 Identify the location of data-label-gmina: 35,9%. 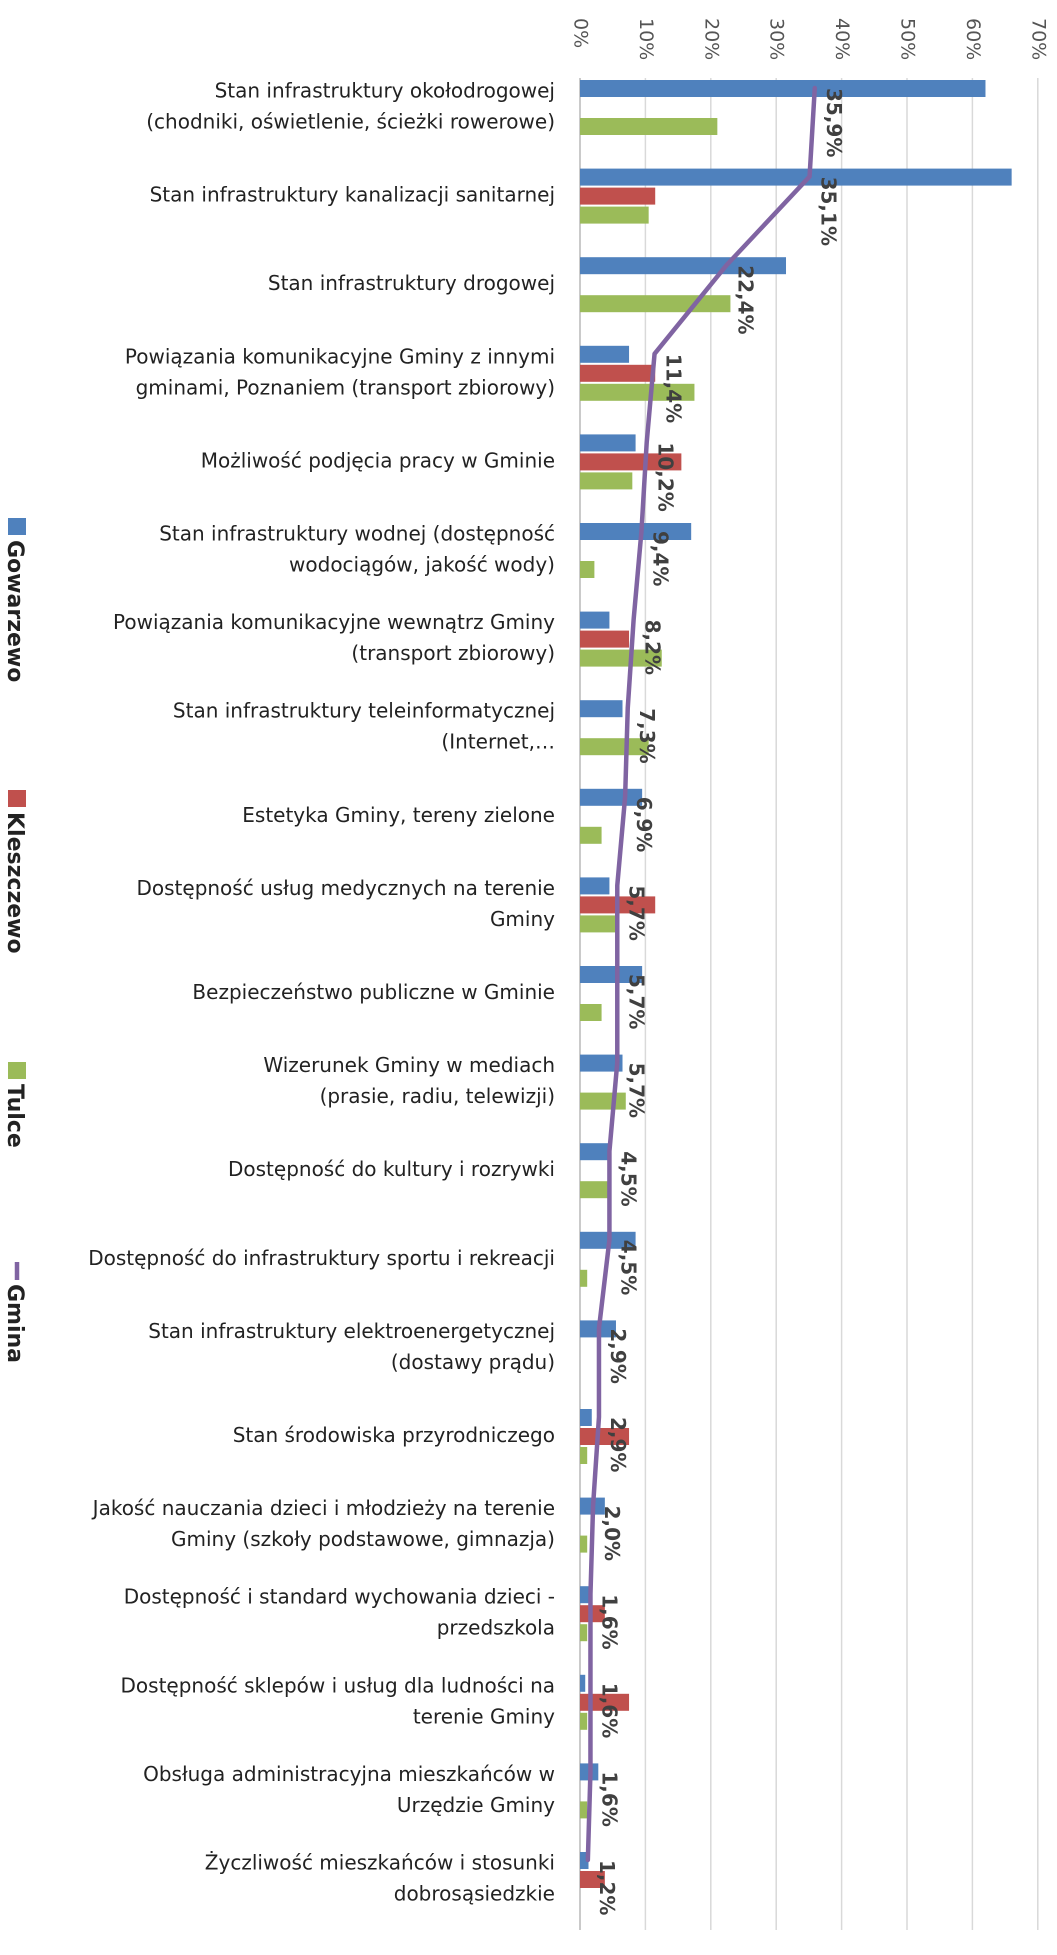
(834, 122).